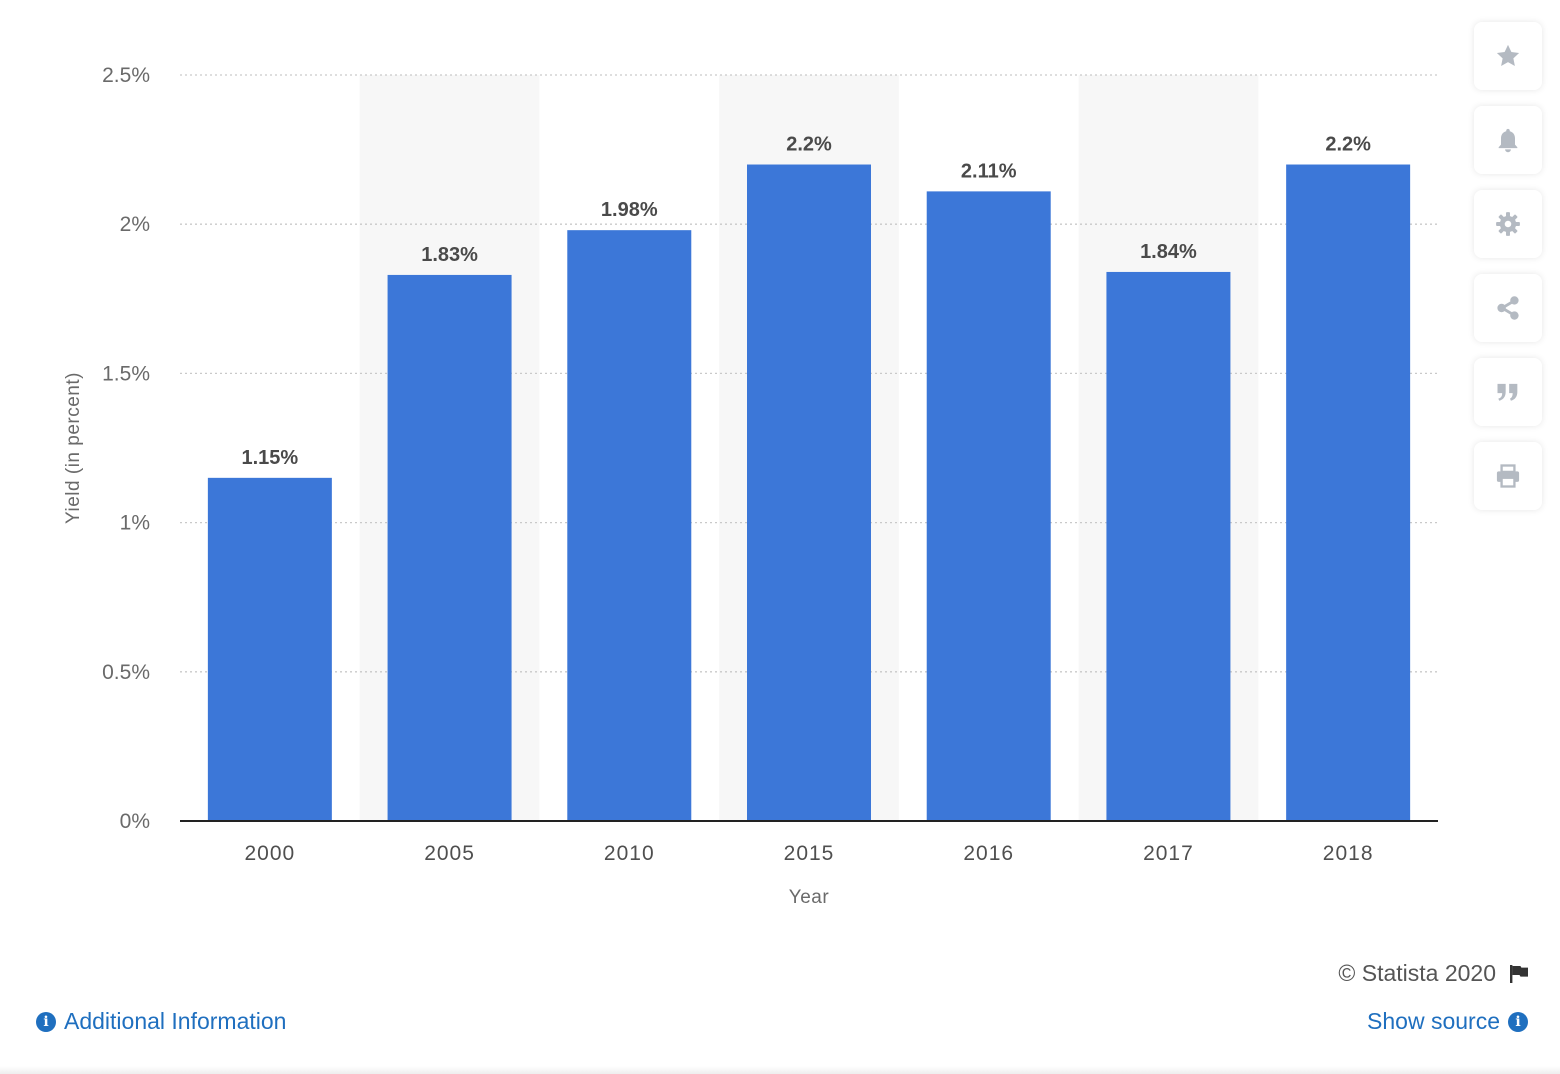  Describe the element at coordinates (135, 224) in the screenshot. I see `y-tick-label: 2%` at that location.